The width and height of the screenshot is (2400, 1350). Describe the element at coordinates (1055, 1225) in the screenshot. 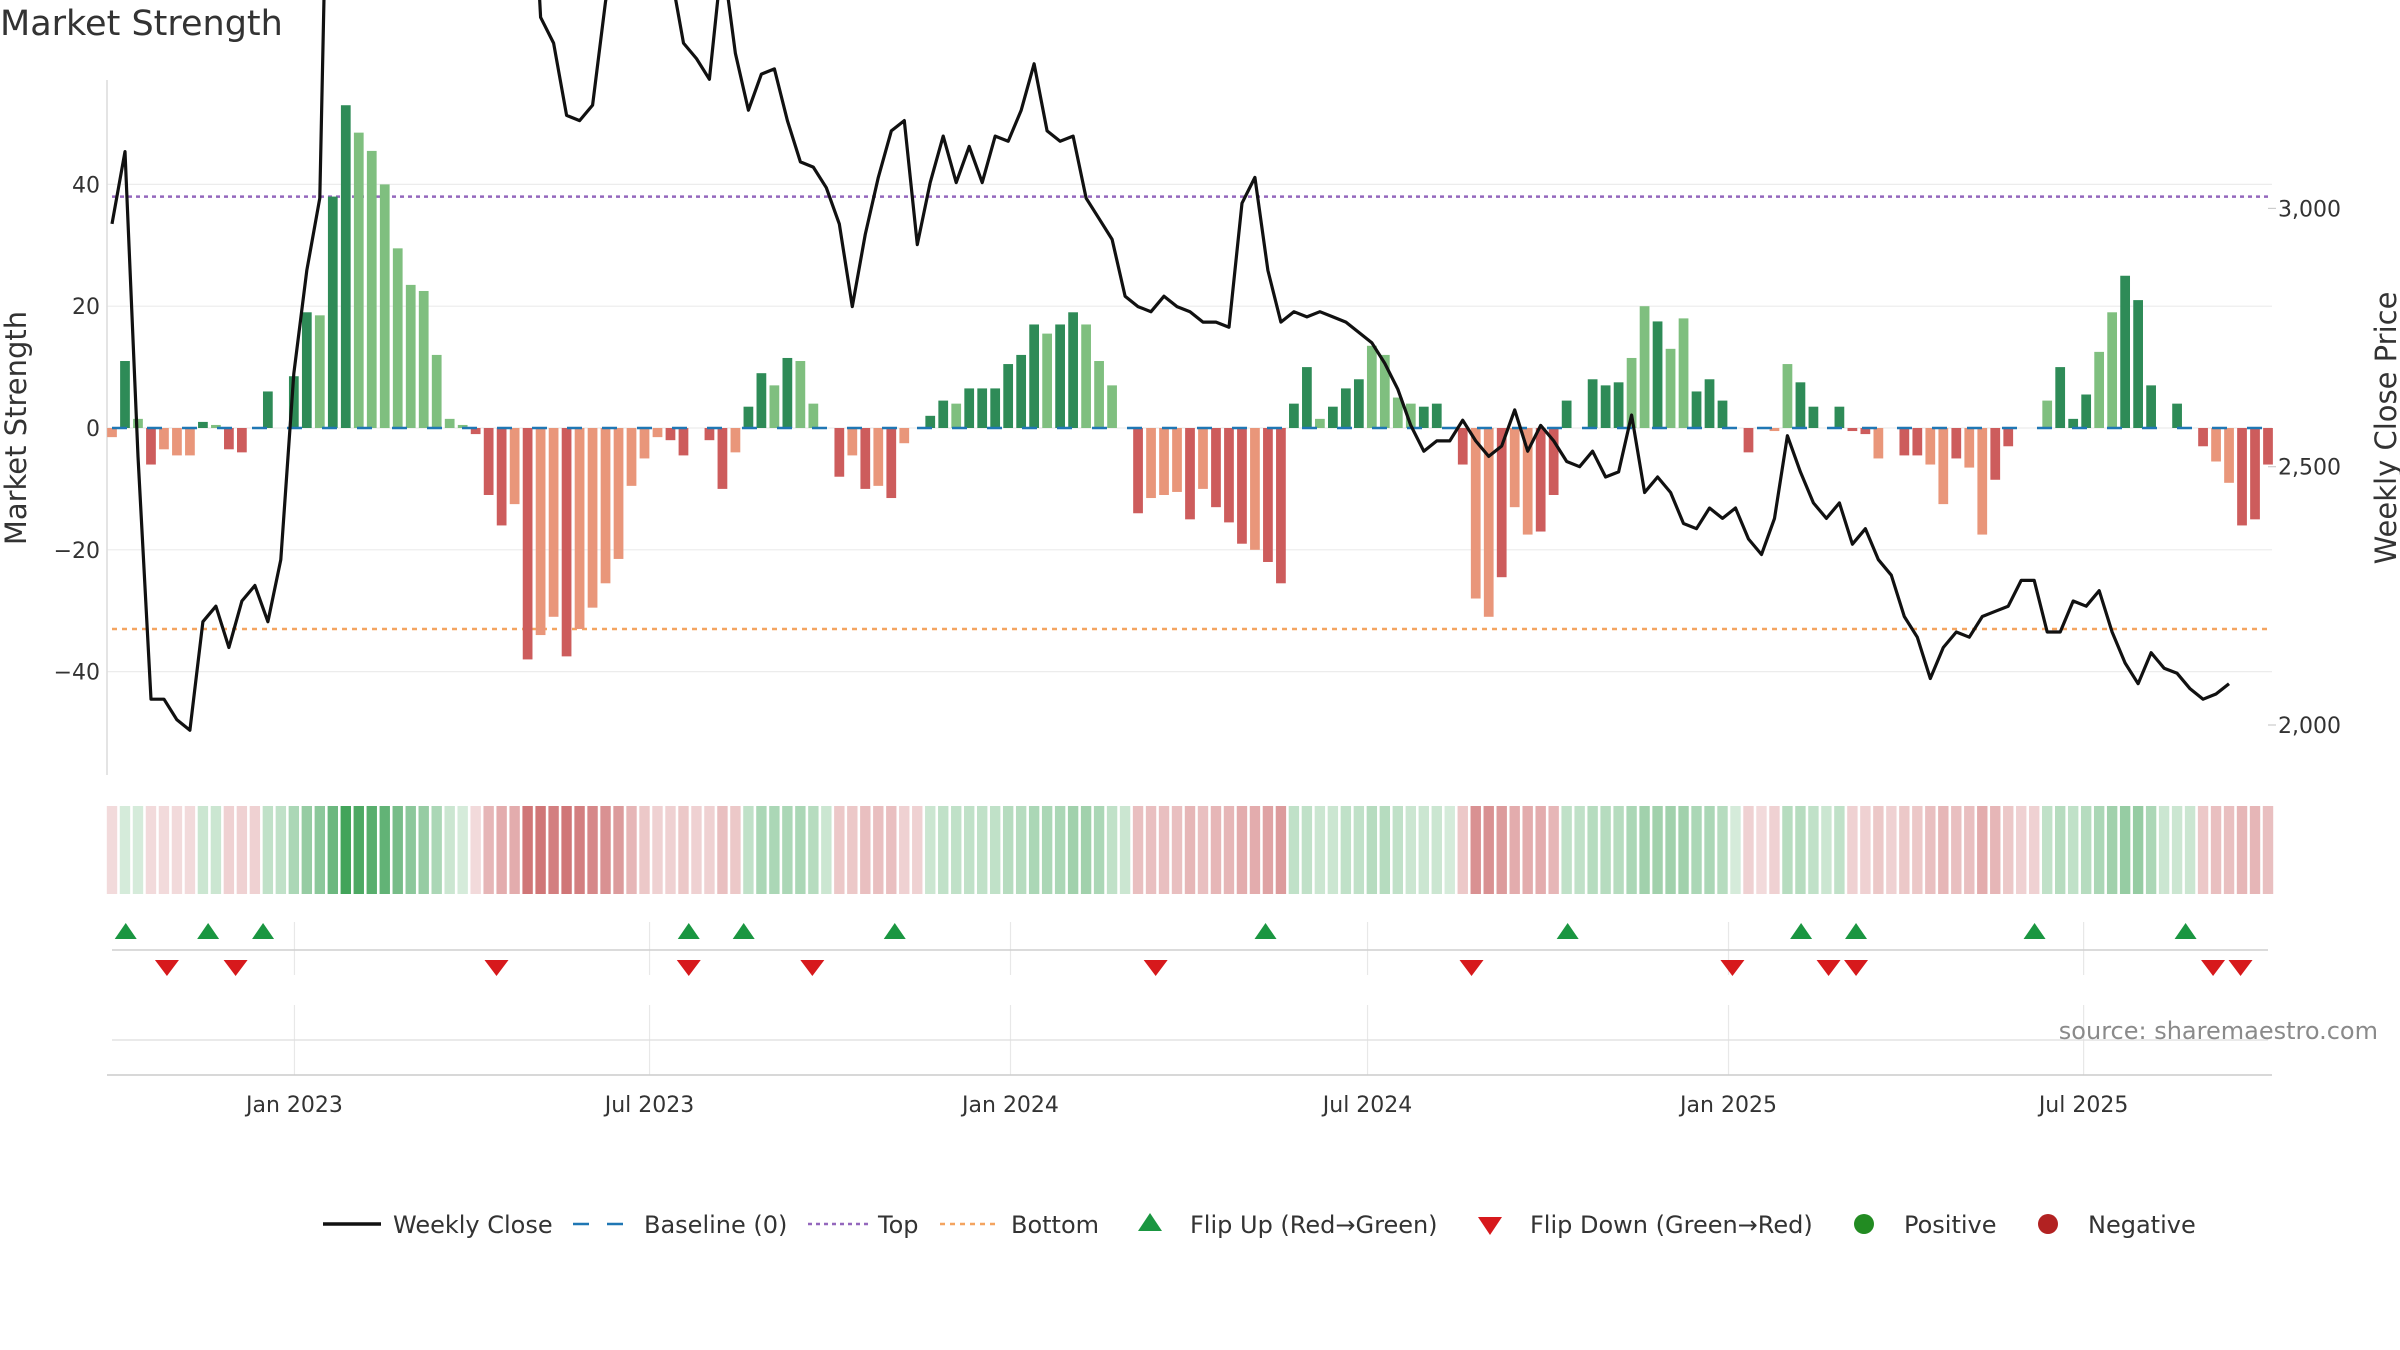

I see `legend-label: Bottom` at that location.